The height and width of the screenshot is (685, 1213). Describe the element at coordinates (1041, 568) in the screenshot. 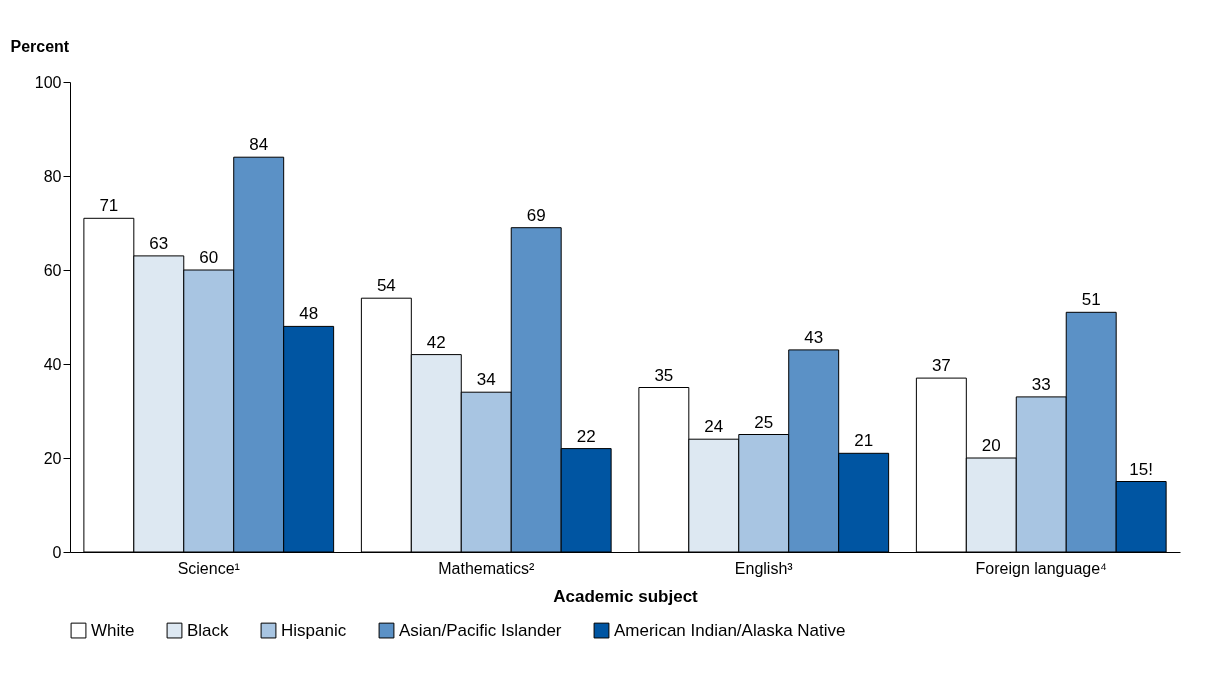

I see `x-tick-label: Foreign language⁴` at that location.